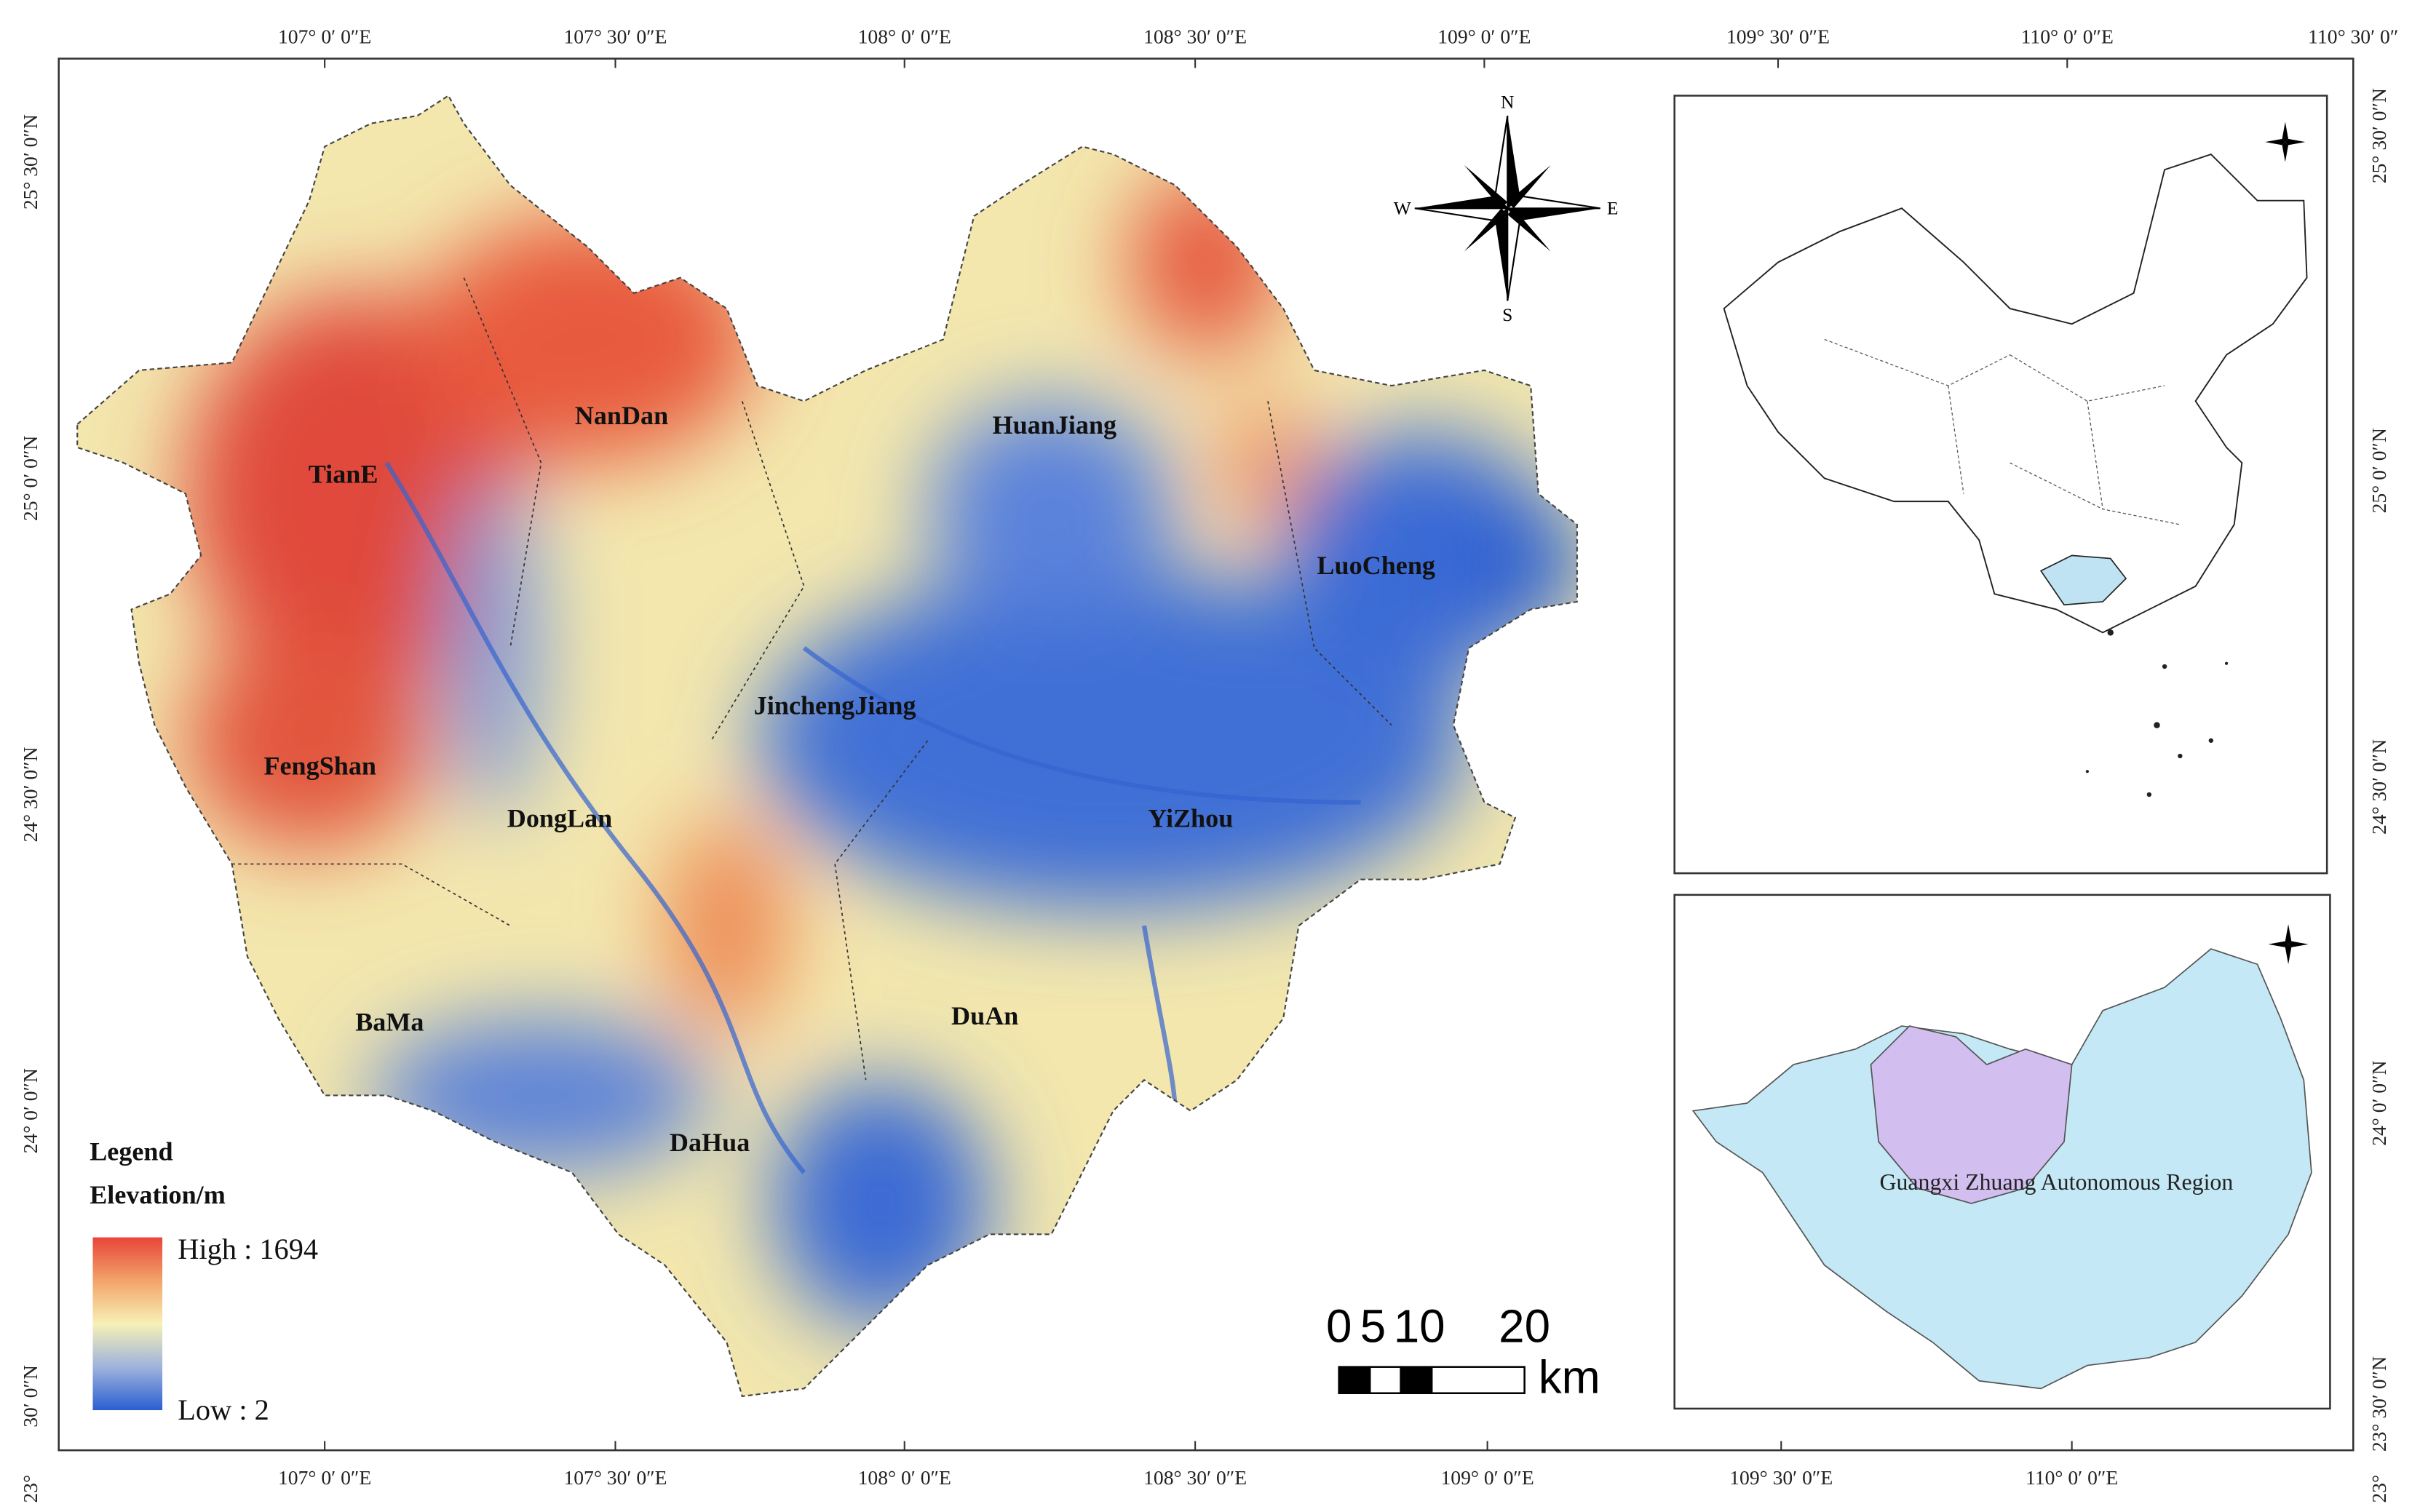  What do you see at coordinates (1055, 424) in the screenshot?
I see `place-label: HuanJiang` at bounding box center [1055, 424].